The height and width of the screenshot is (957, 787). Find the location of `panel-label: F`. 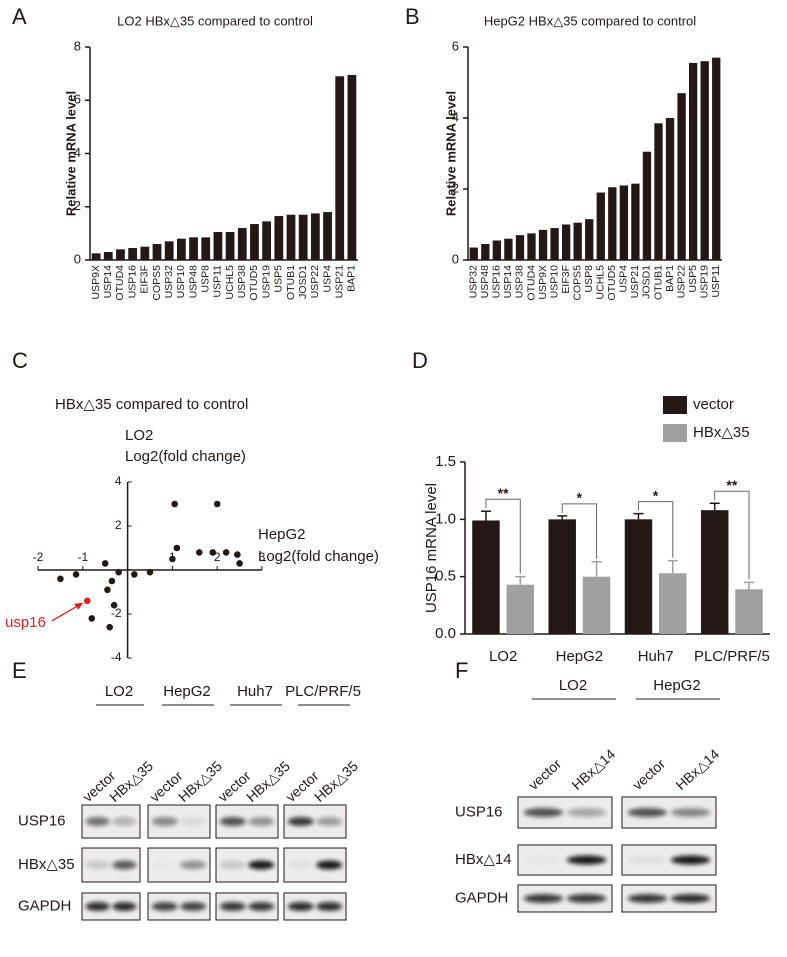

panel-label: F is located at coordinates (461, 670).